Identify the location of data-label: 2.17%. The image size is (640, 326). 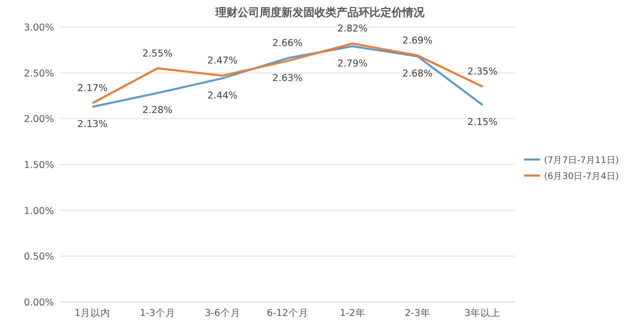
(92, 88).